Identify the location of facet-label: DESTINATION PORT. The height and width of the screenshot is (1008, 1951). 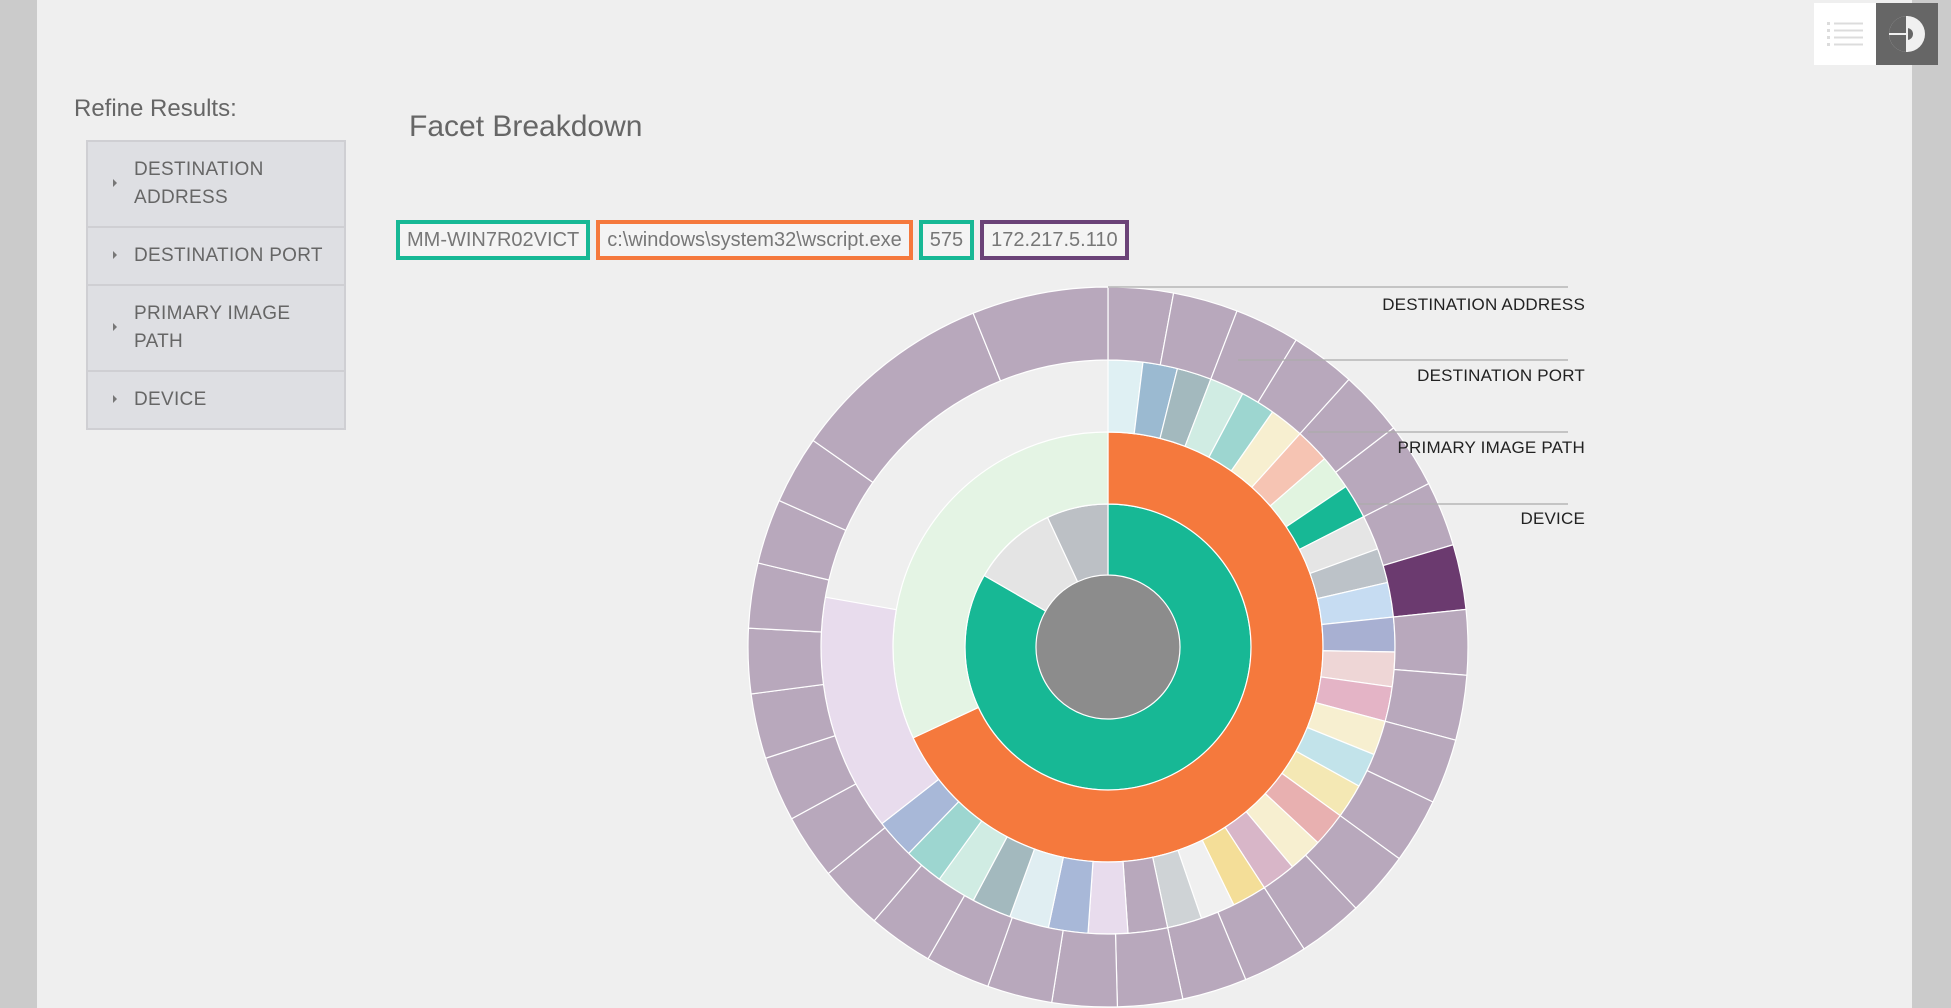
(228, 255).